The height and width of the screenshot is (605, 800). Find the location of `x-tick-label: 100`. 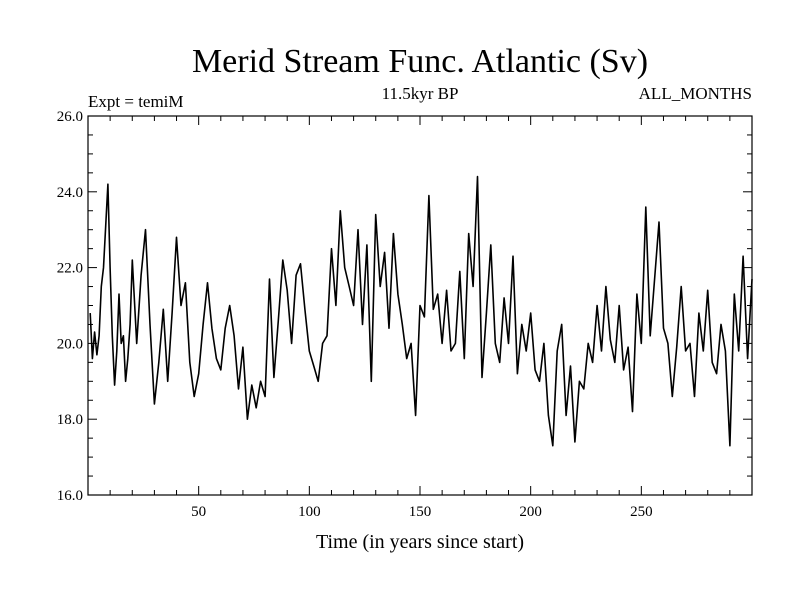

x-tick-label: 100 is located at coordinates (309, 512).